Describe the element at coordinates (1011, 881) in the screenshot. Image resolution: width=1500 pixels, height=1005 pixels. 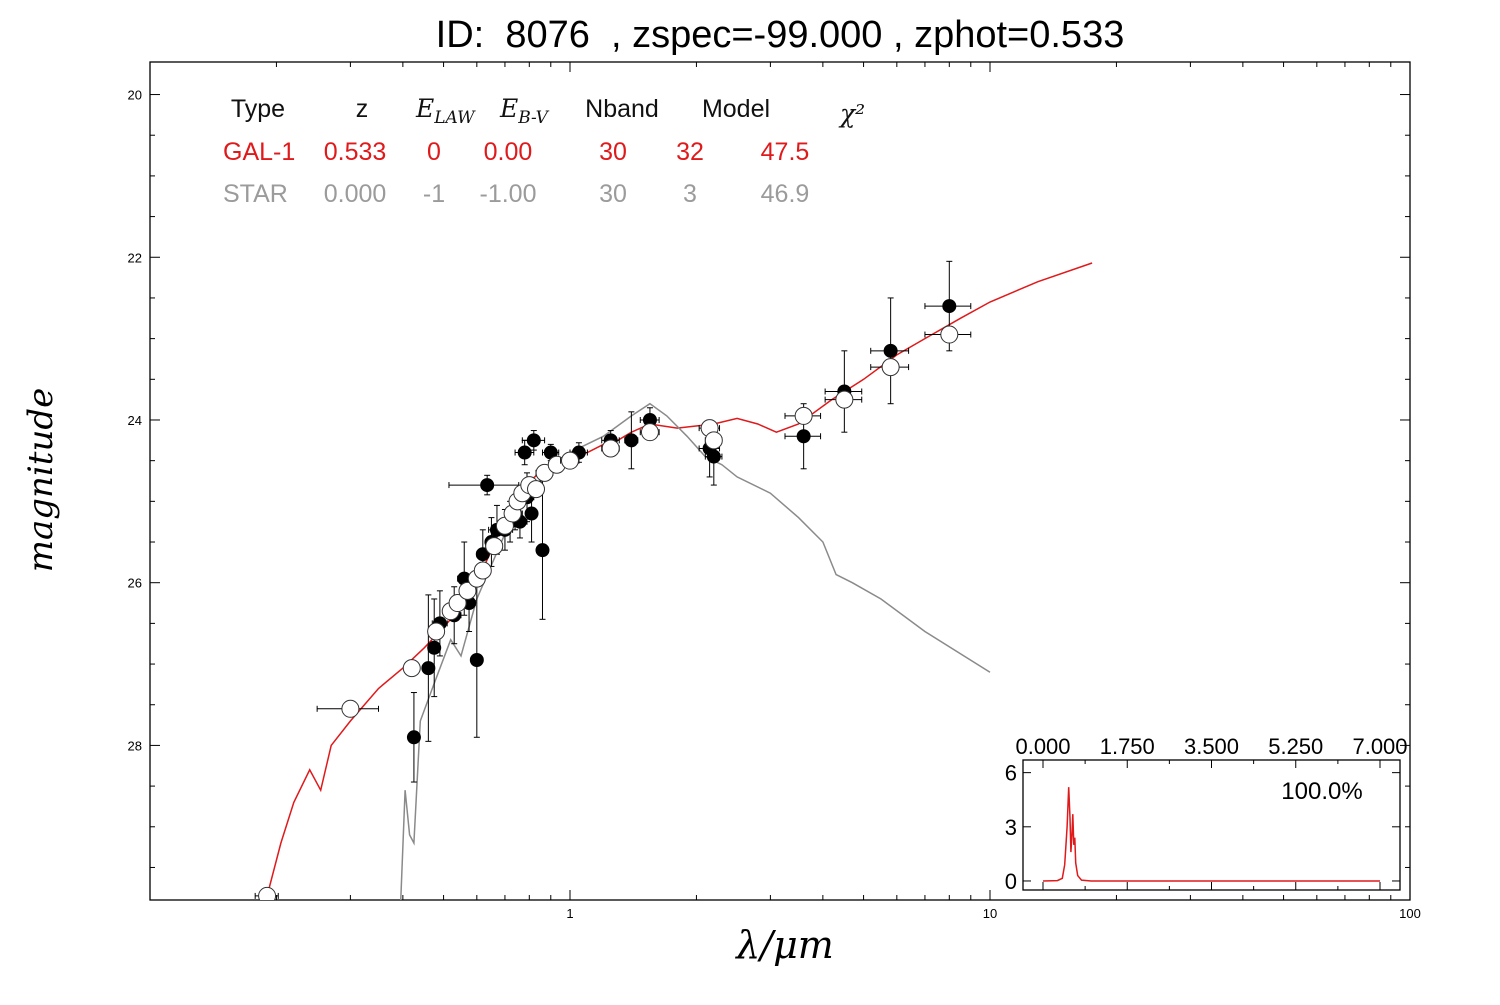
I see `inset-y-tick-label: 0` at that location.